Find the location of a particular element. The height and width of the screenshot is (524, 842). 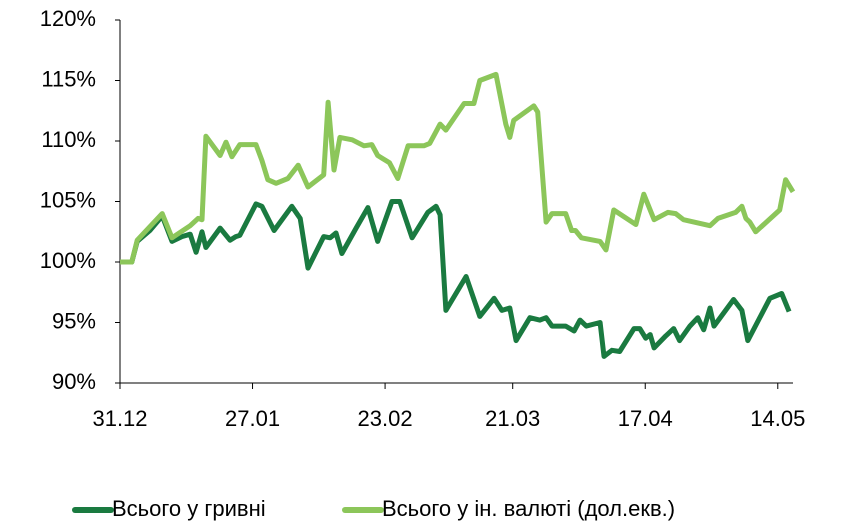

y-tick-label: 95% is located at coordinates (74, 320).